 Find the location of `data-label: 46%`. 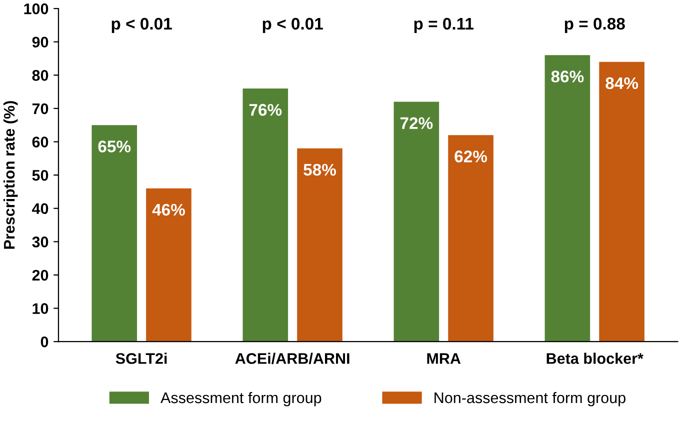

data-label: 46% is located at coordinates (168, 210).